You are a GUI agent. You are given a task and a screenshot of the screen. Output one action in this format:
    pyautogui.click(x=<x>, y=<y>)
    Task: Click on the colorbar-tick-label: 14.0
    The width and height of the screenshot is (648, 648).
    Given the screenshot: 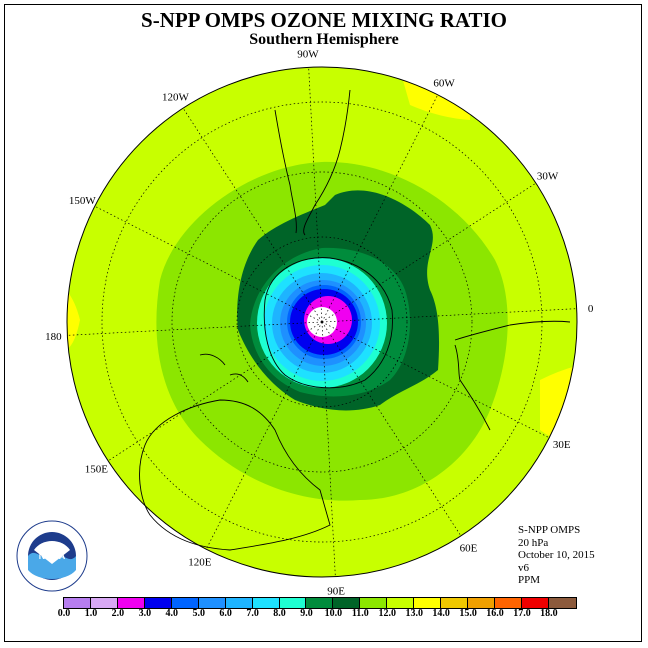 What is the action you would take?
    pyautogui.click(x=441, y=613)
    